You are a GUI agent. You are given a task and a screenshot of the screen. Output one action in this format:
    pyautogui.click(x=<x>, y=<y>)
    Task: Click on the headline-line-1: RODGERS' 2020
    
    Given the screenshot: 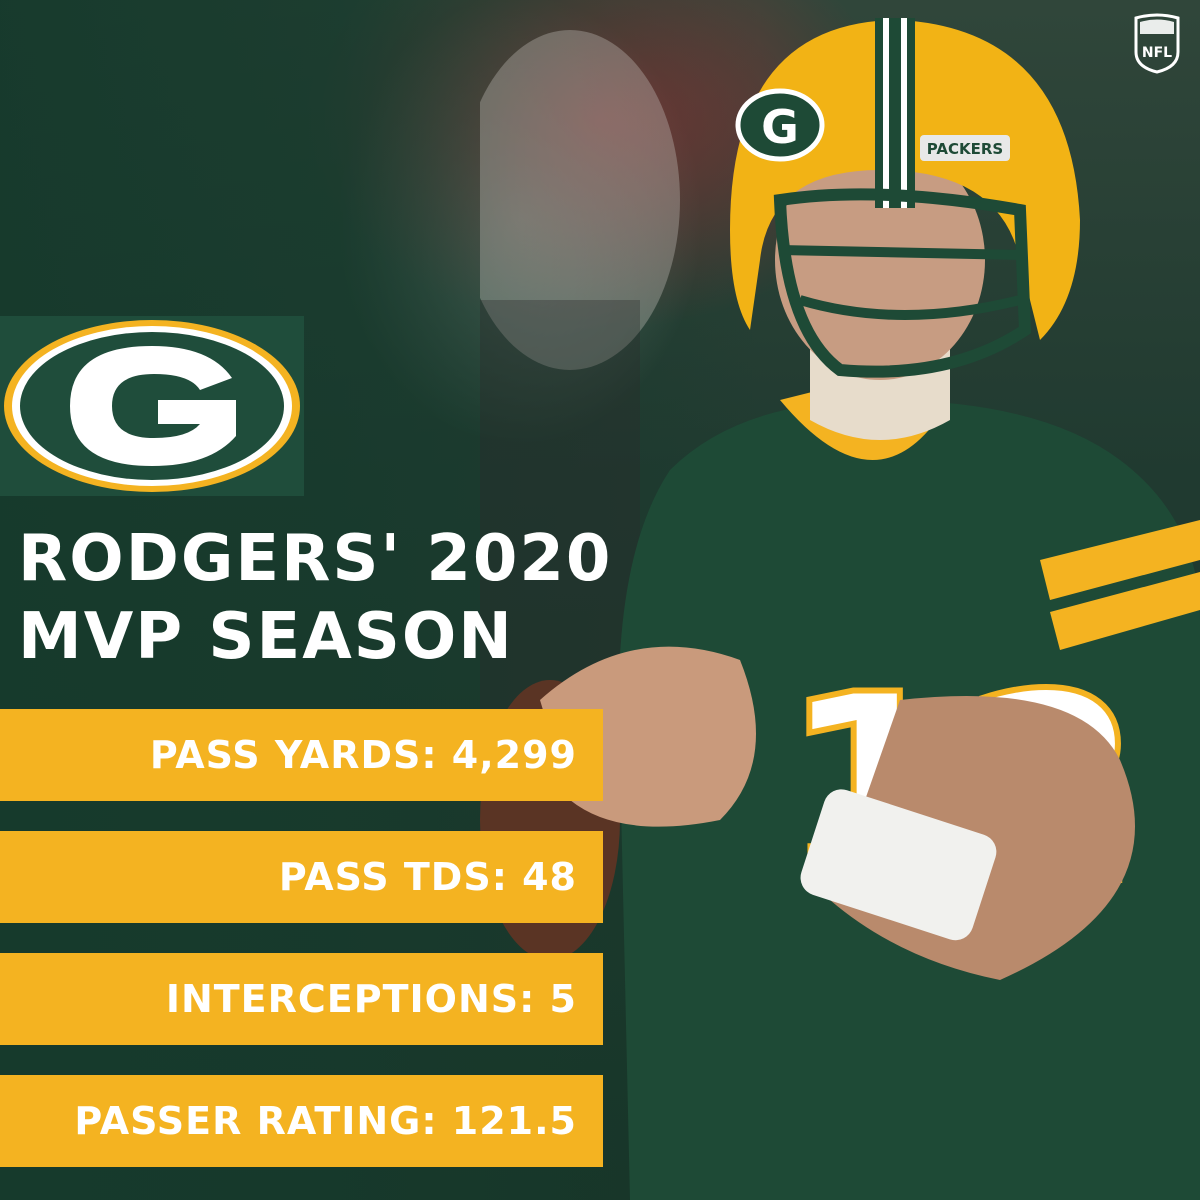 What is the action you would take?
    pyautogui.click(x=315, y=559)
    